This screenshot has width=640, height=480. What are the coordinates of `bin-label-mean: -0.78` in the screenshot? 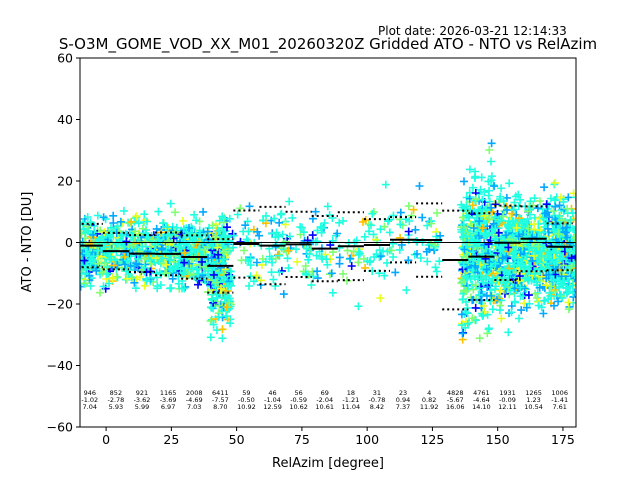 It's located at (377, 400).